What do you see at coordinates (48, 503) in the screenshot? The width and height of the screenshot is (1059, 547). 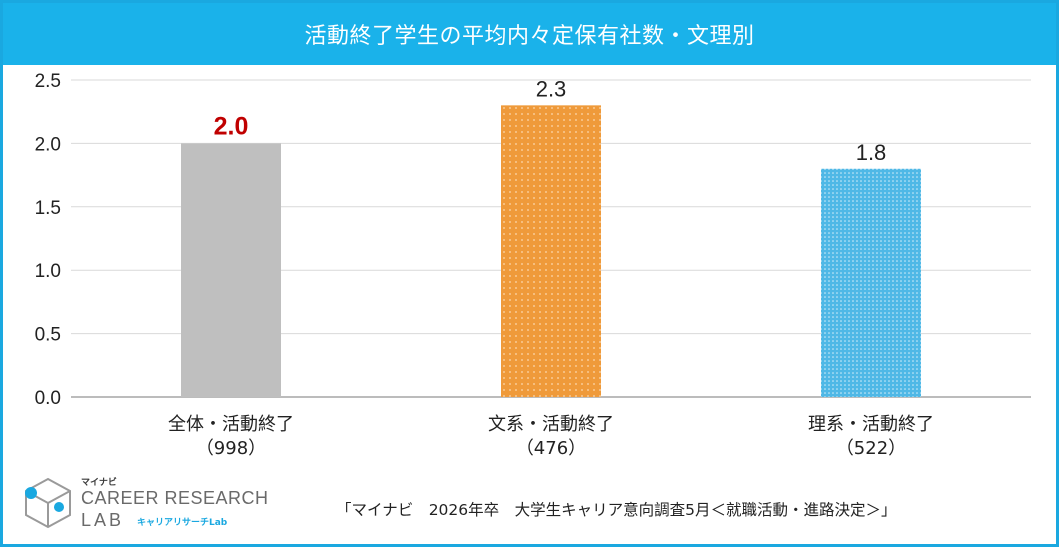 I see `logo-cube-icon` at bounding box center [48, 503].